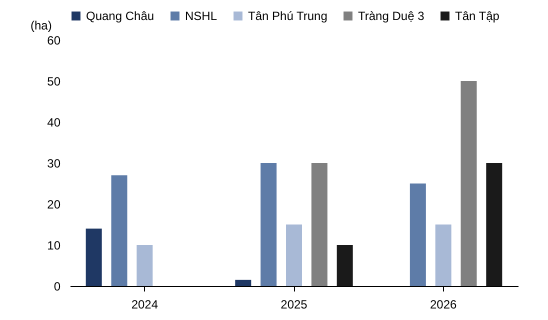  What do you see at coordinates (54, 81) in the screenshot?
I see `y-tick-label: 50` at bounding box center [54, 81].